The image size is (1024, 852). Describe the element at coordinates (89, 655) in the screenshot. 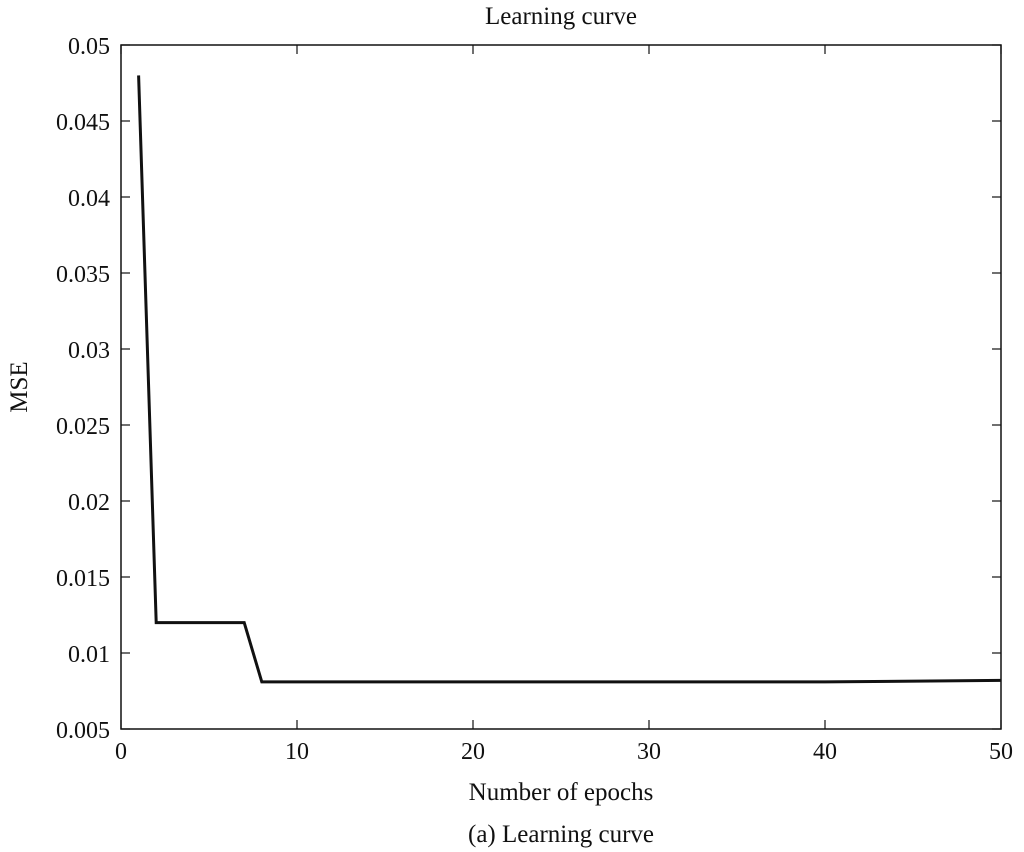

I see `y-tick-label: 0.01` at that location.